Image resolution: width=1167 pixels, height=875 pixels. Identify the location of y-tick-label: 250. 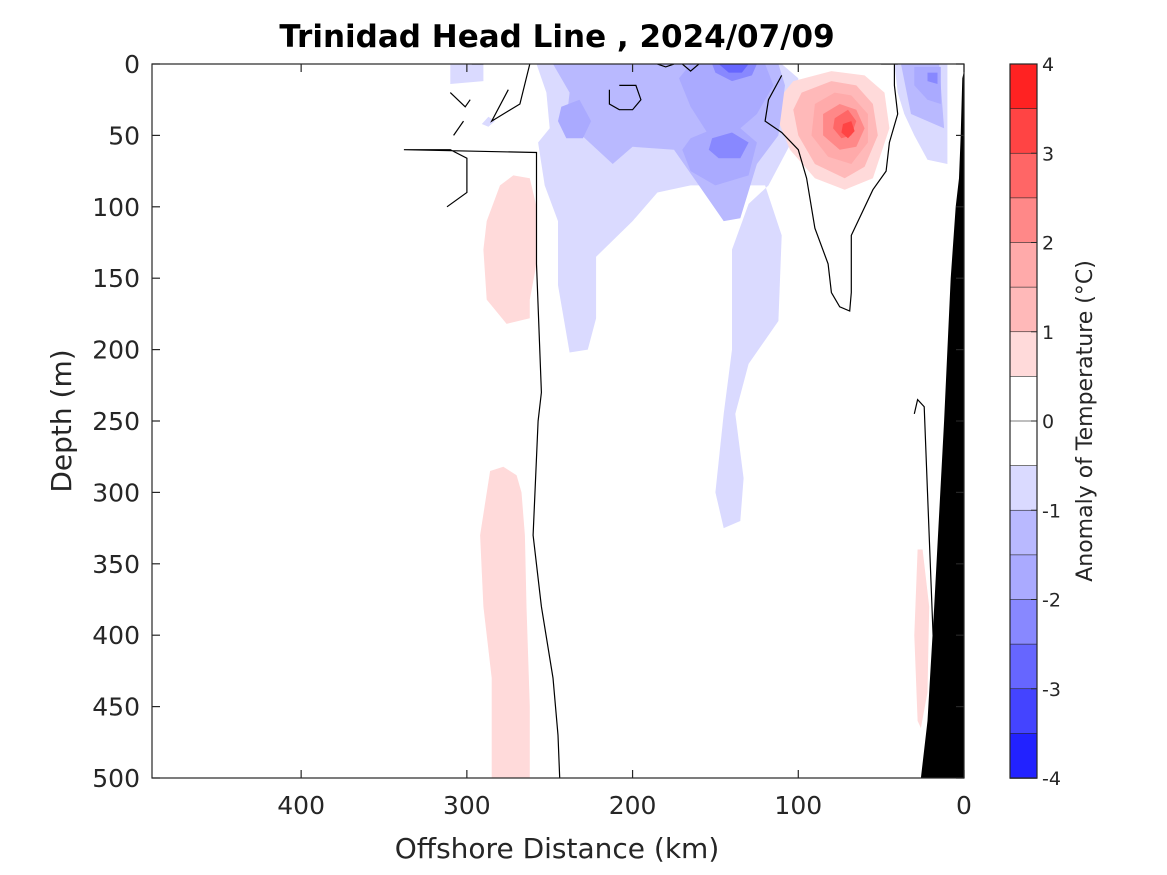
(116, 421).